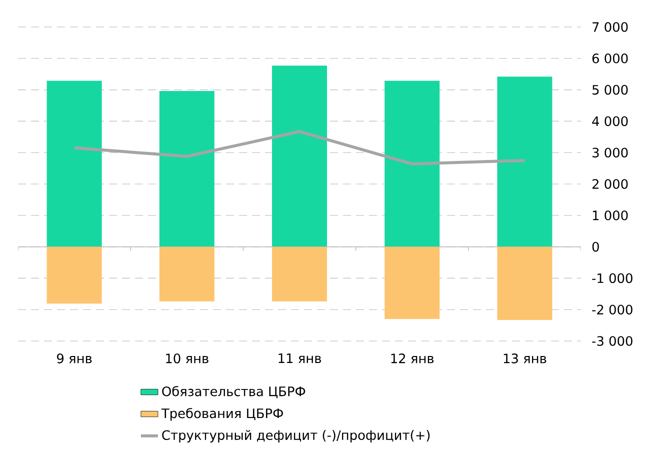  Describe the element at coordinates (610, 153) in the screenshot. I see `y-tick-label: 3 000` at that location.